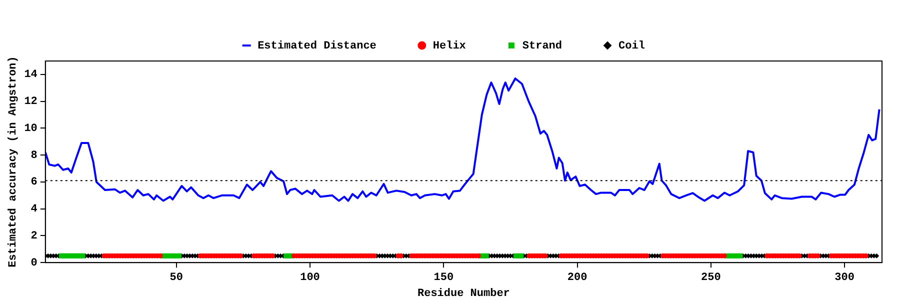 The image size is (900, 300). Describe the element at coordinates (31, 128) in the screenshot. I see `y-tick-label: 10` at that location.